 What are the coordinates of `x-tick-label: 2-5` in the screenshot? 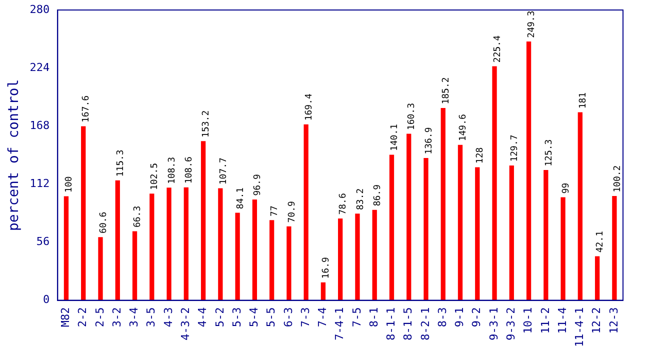 It's located at (99, 317).